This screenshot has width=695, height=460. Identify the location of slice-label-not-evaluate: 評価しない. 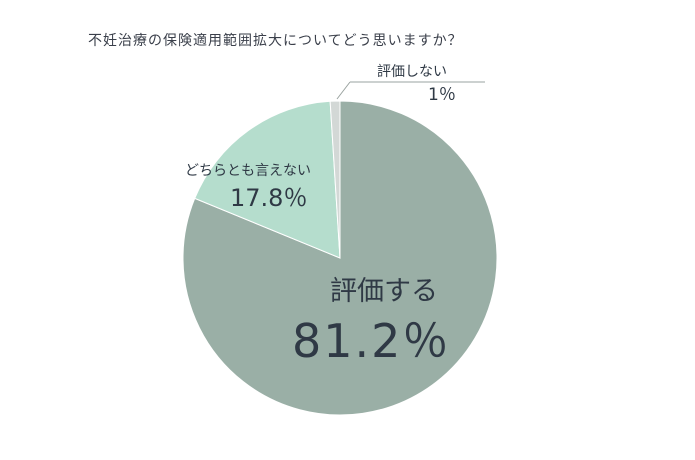
(412, 72).